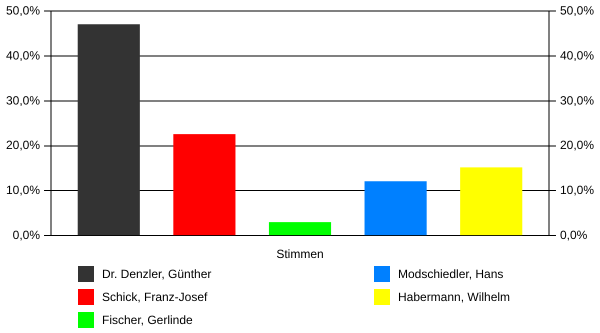 This screenshot has height=333, width=600. Describe the element at coordinates (23, 100) in the screenshot. I see `y-tick-label: 30,0%` at that location.